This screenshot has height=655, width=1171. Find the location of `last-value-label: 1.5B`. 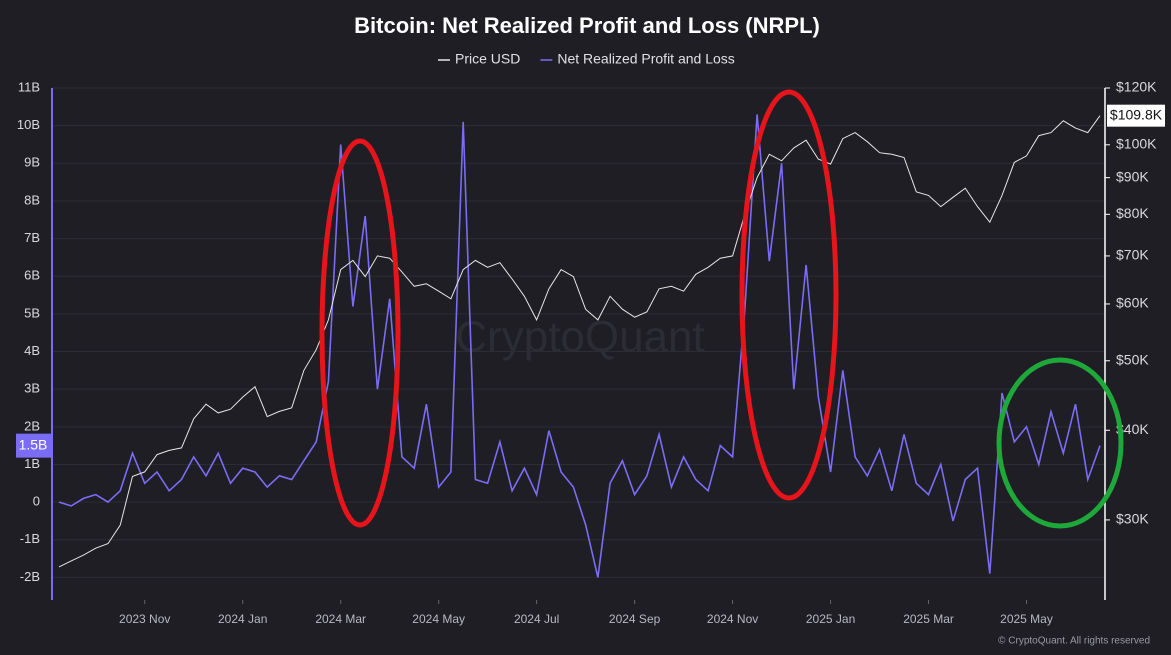

last-value-label: 1.5B is located at coordinates (33, 444).